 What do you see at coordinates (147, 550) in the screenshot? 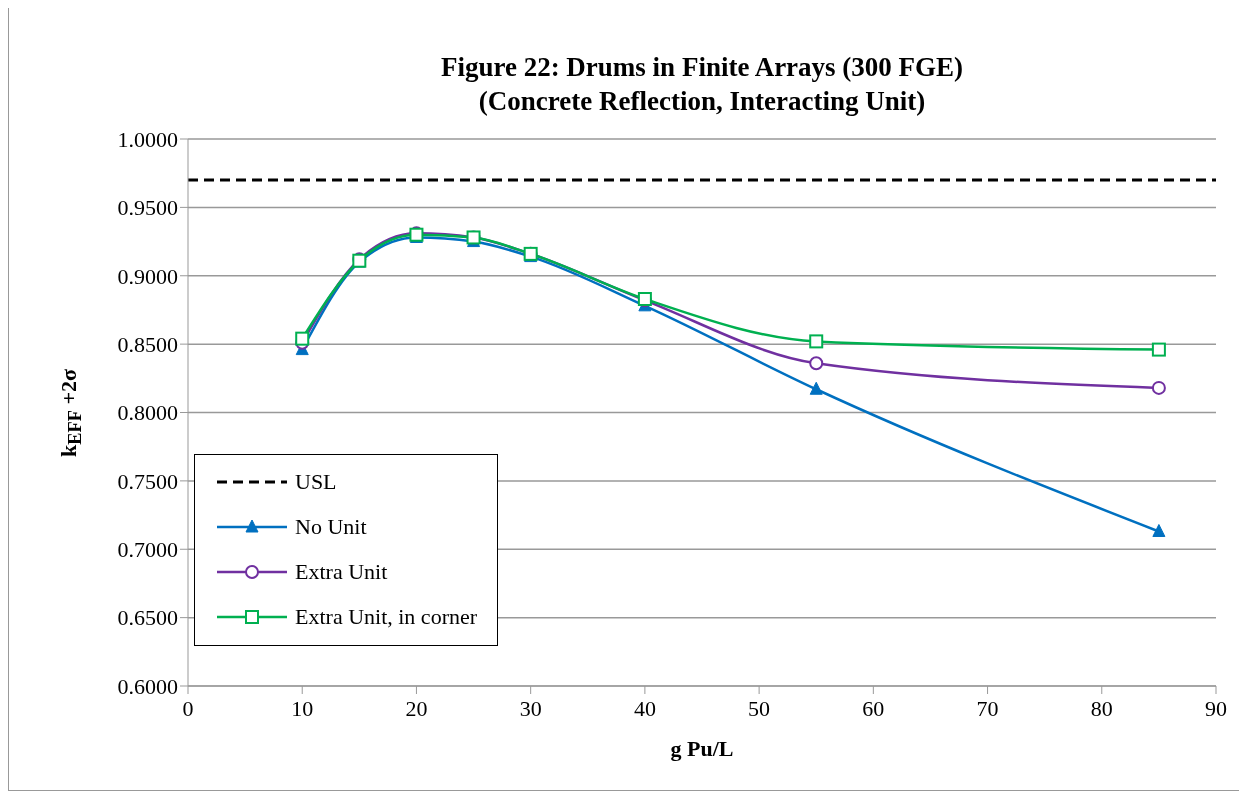
I see `y-tick-label: 0.7000` at bounding box center [147, 550].